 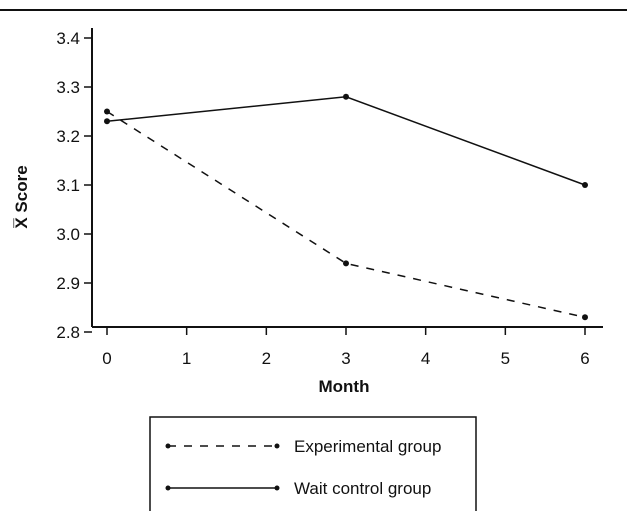 I want to click on legend-box, so click(x=313, y=463).